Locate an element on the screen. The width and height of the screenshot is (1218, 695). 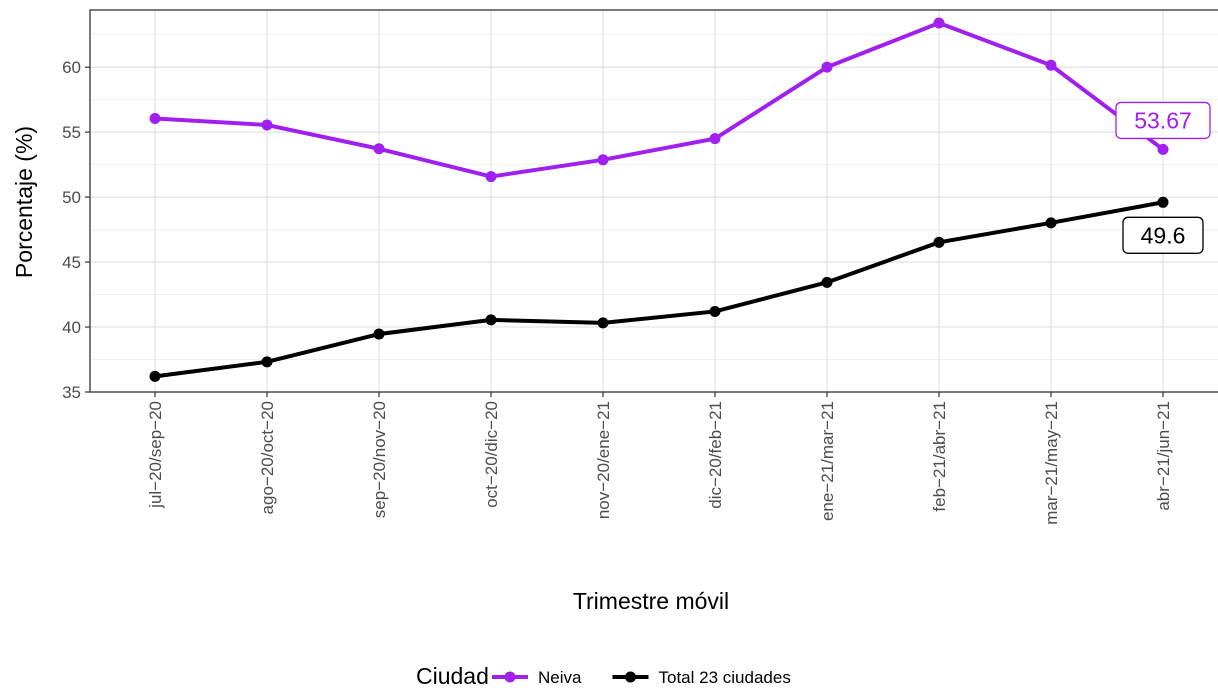
y-axis-title: Porcentaje (%) is located at coordinates (24, 202).